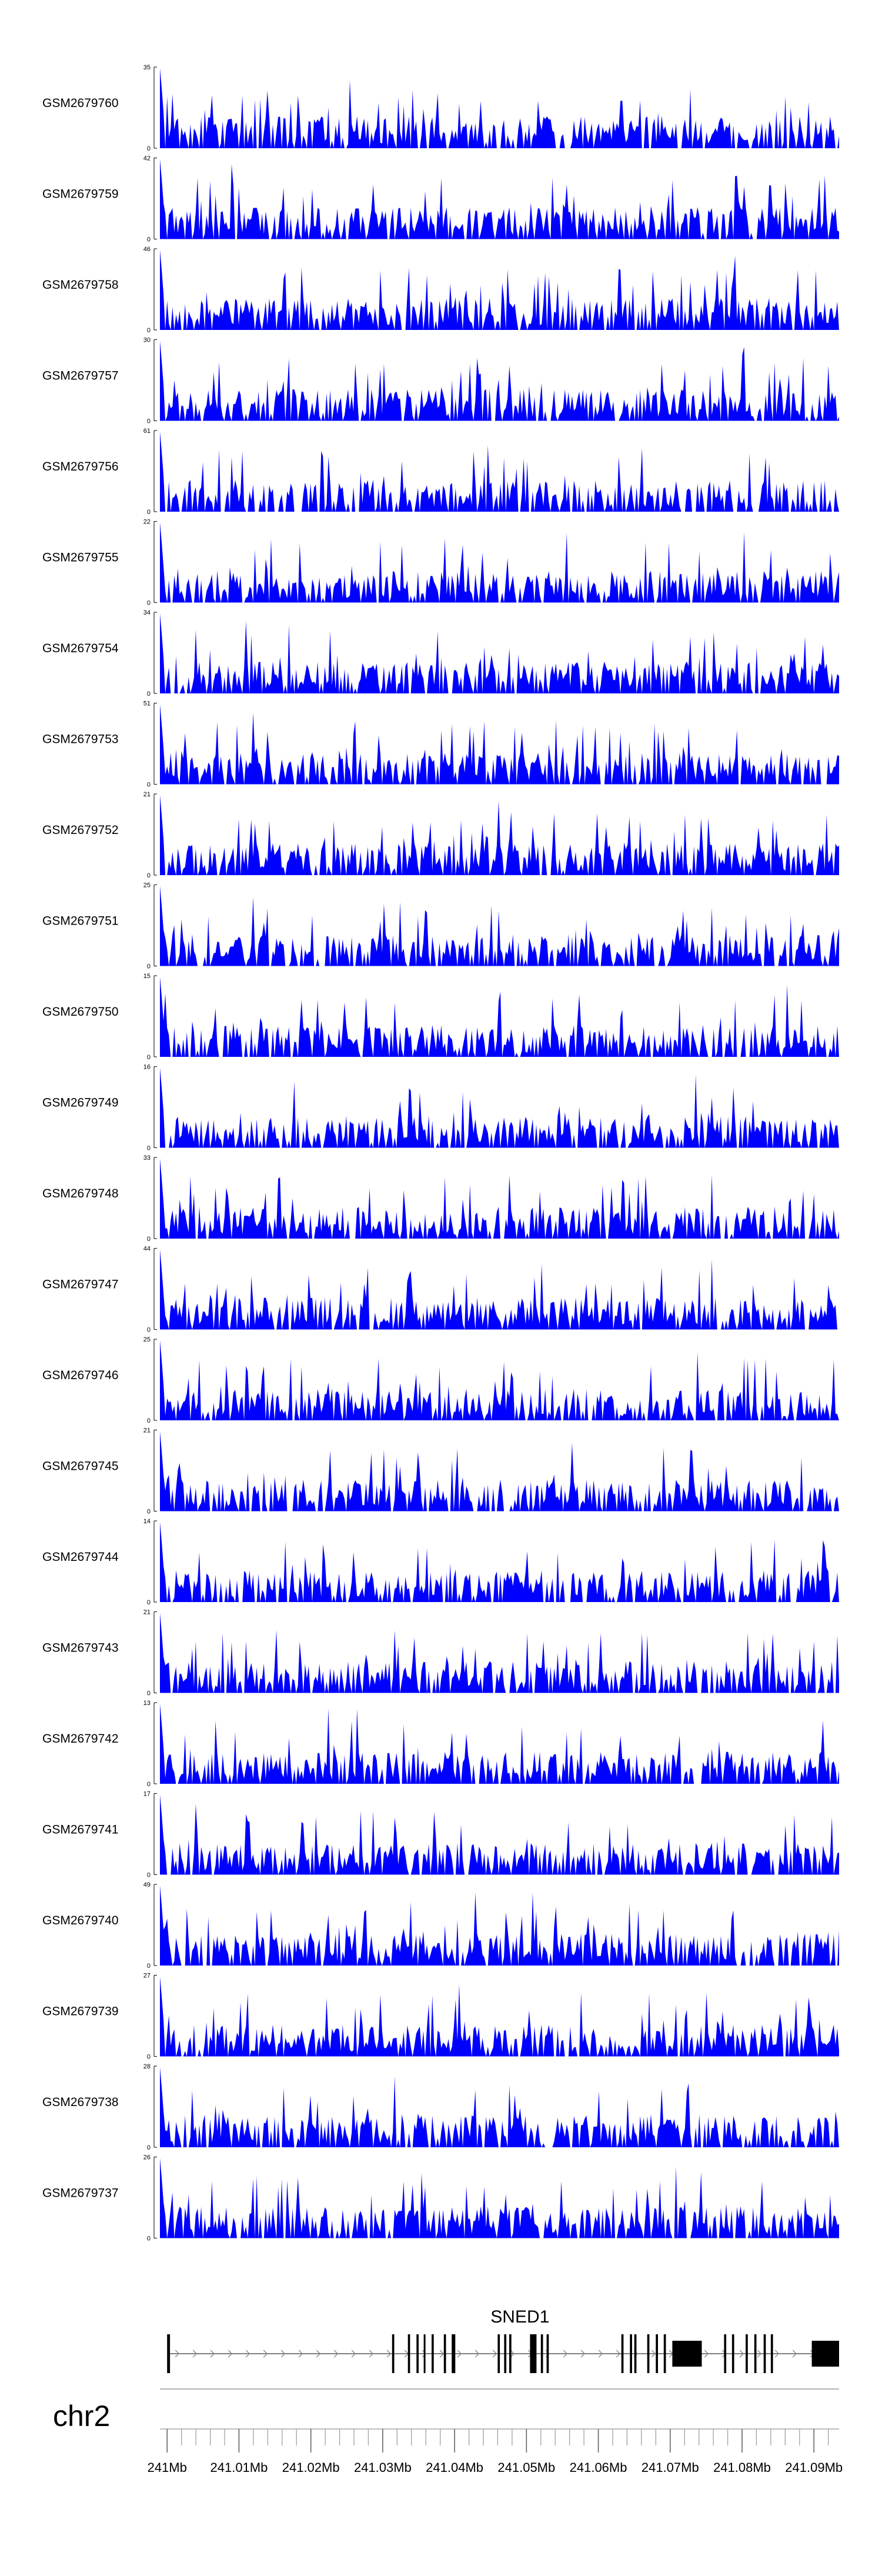  What do you see at coordinates (383, 2467) in the screenshot?
I see `x-tick-label: 241.03Mb` at bounding box center [383, 2467].